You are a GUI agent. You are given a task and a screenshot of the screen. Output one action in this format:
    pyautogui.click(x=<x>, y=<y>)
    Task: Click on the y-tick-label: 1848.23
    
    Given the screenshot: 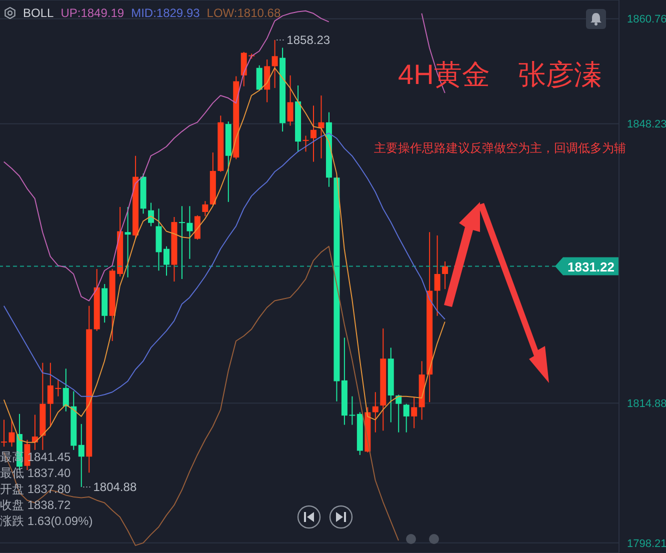 What is the action you would take?
    pyautogui.click(x=646, y=124)
    